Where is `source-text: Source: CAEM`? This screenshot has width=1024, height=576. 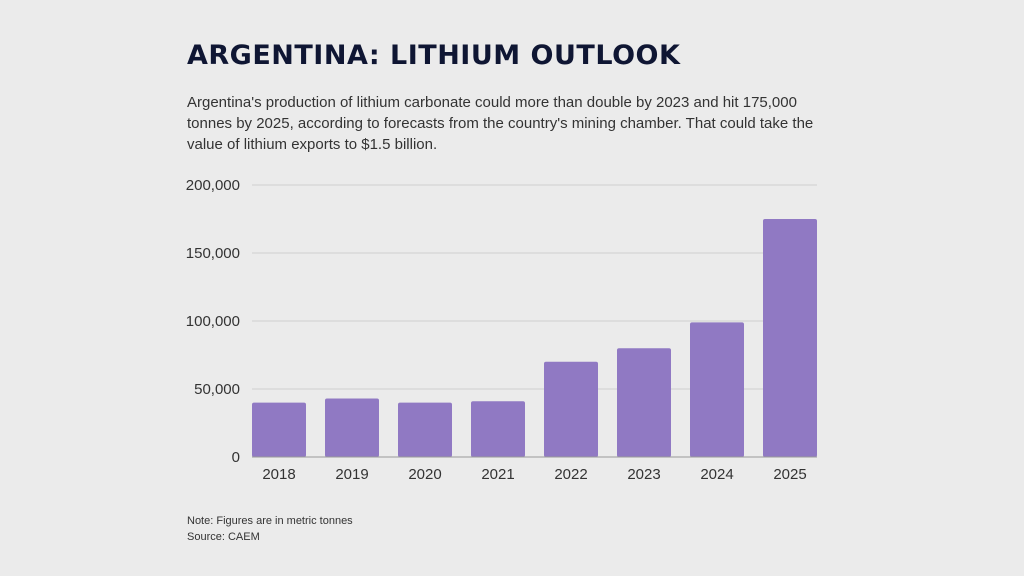
source-text: Source: CAEM is located at coordinates (223, 537).